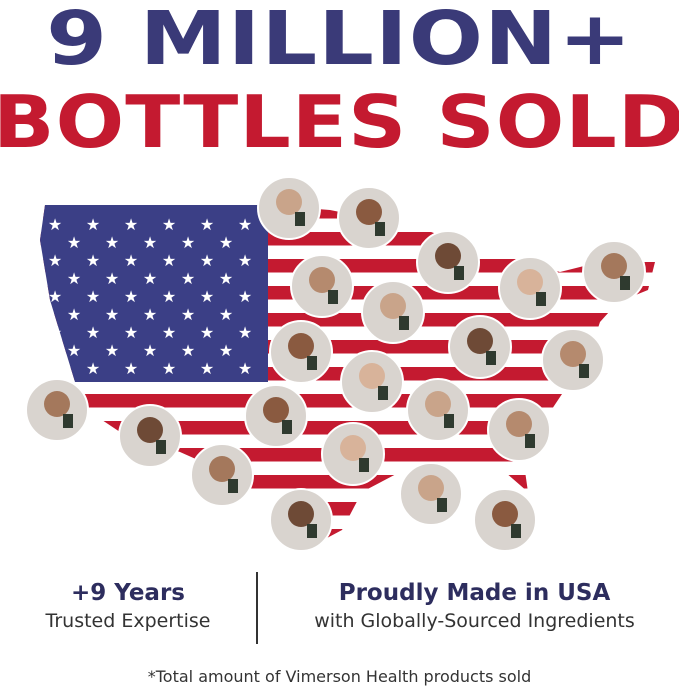 The height and width of the screenshot is (689, 679). Describe the element at coordinates (339, 41) in the screenshot. I see `headline-line-1: 9 MILLION+` at that location.